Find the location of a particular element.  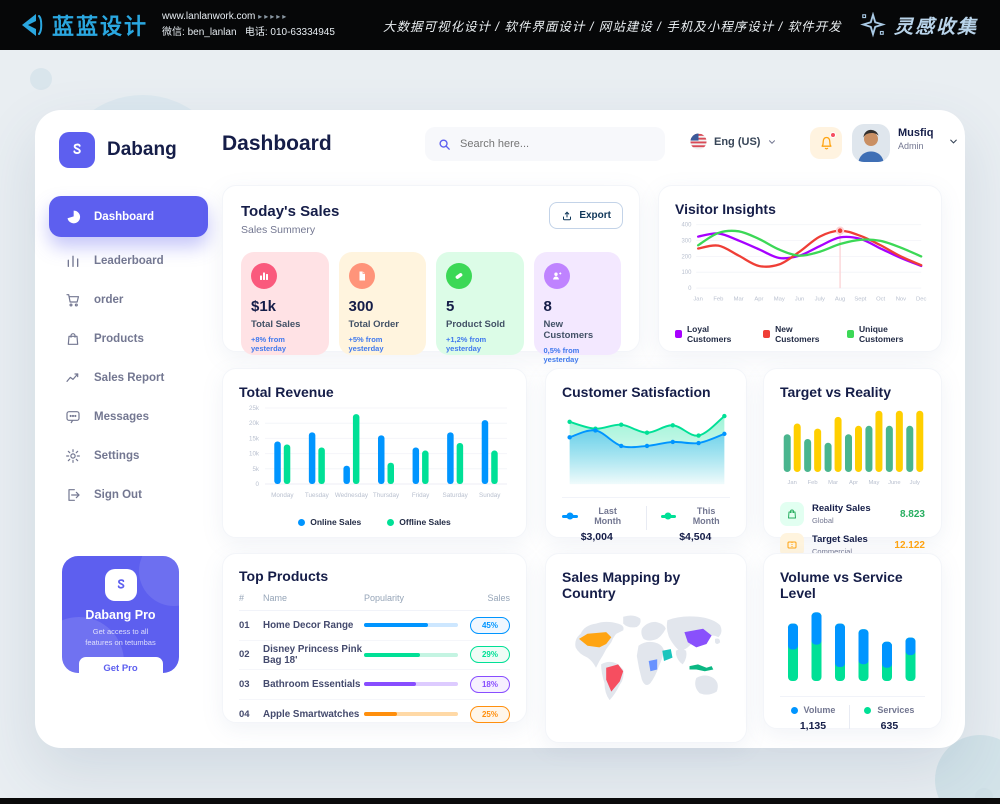

table-row: 04 Apple Smartwatches 25% is located at coordinates (374, 715).